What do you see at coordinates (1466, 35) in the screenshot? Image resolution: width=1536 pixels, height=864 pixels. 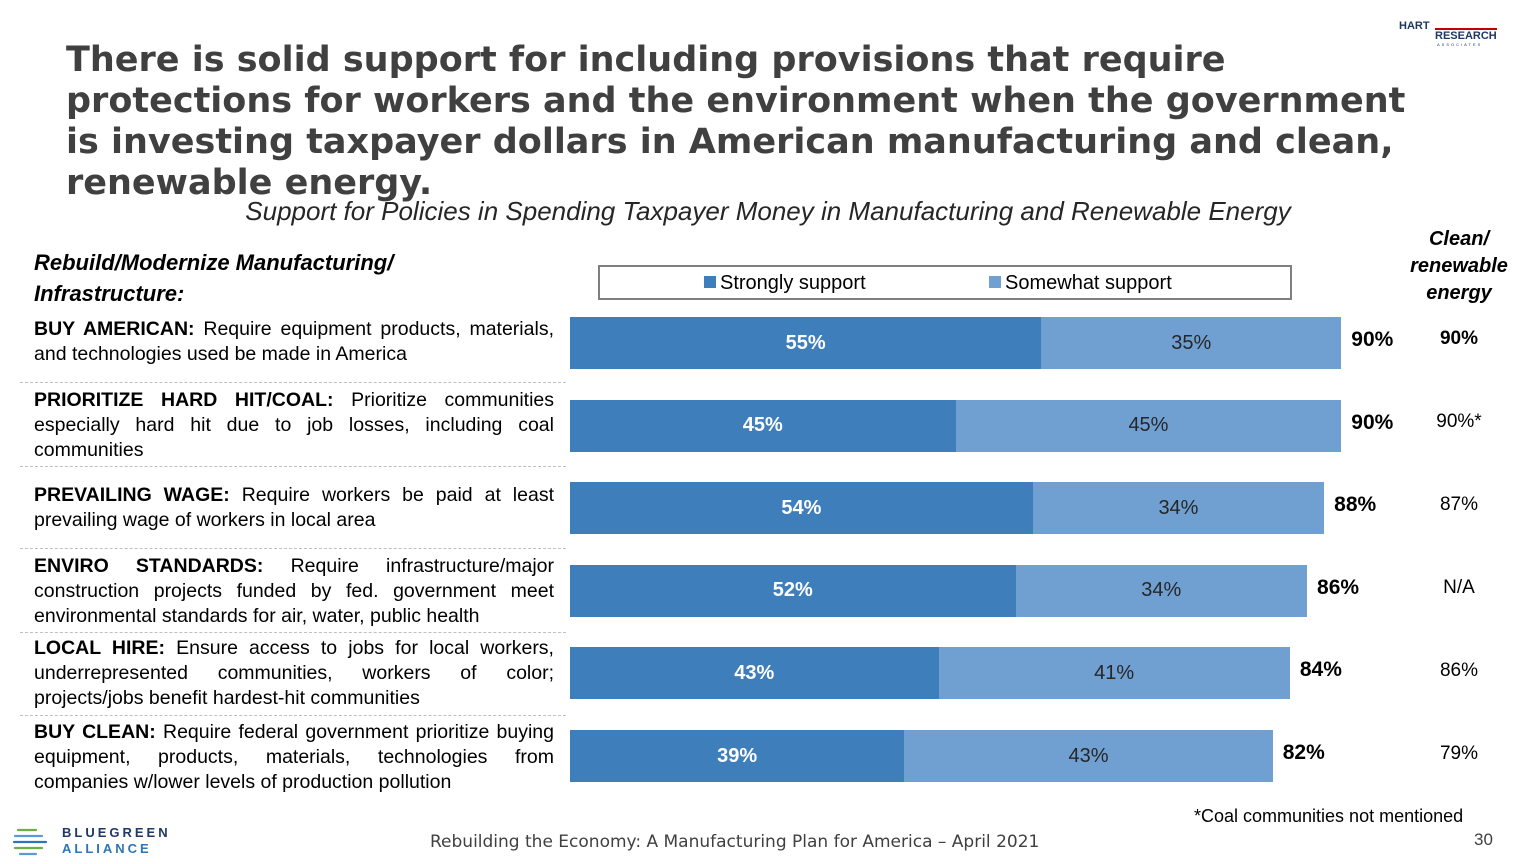 I see `logo-research-word: RESEARCH` at bounding box center [1466, 35].